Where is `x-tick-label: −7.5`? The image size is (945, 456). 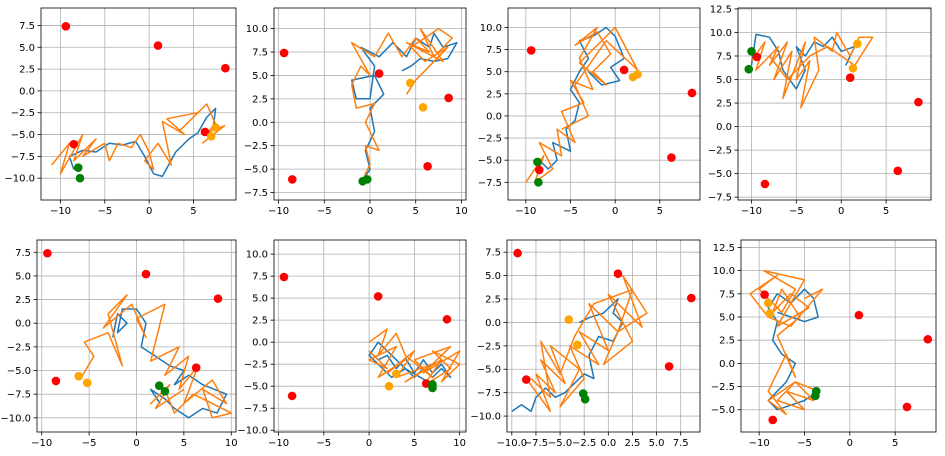
x-tick-label: −7.5 is located at coordinates (536, 443).